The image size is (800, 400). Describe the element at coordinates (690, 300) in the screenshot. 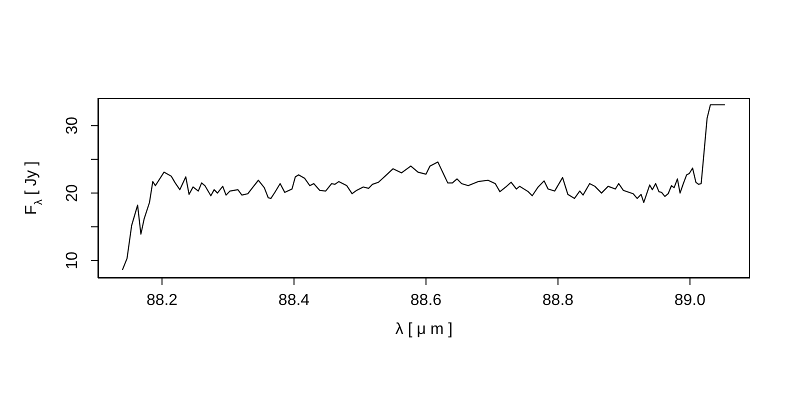

I see `x-tick-label: 89.0` at that location.